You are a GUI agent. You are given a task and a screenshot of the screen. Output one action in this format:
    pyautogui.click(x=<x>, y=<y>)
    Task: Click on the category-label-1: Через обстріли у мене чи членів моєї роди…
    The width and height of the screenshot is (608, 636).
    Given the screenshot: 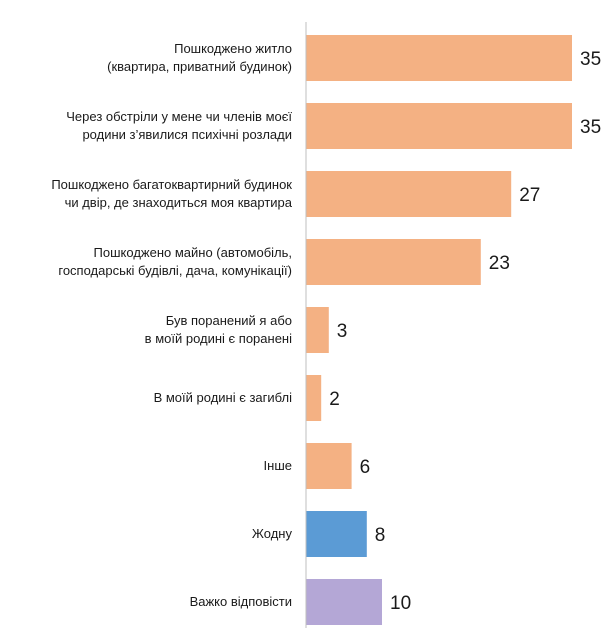 What is the action you would take?
    pyautogui.click(x=179, y=125)
    